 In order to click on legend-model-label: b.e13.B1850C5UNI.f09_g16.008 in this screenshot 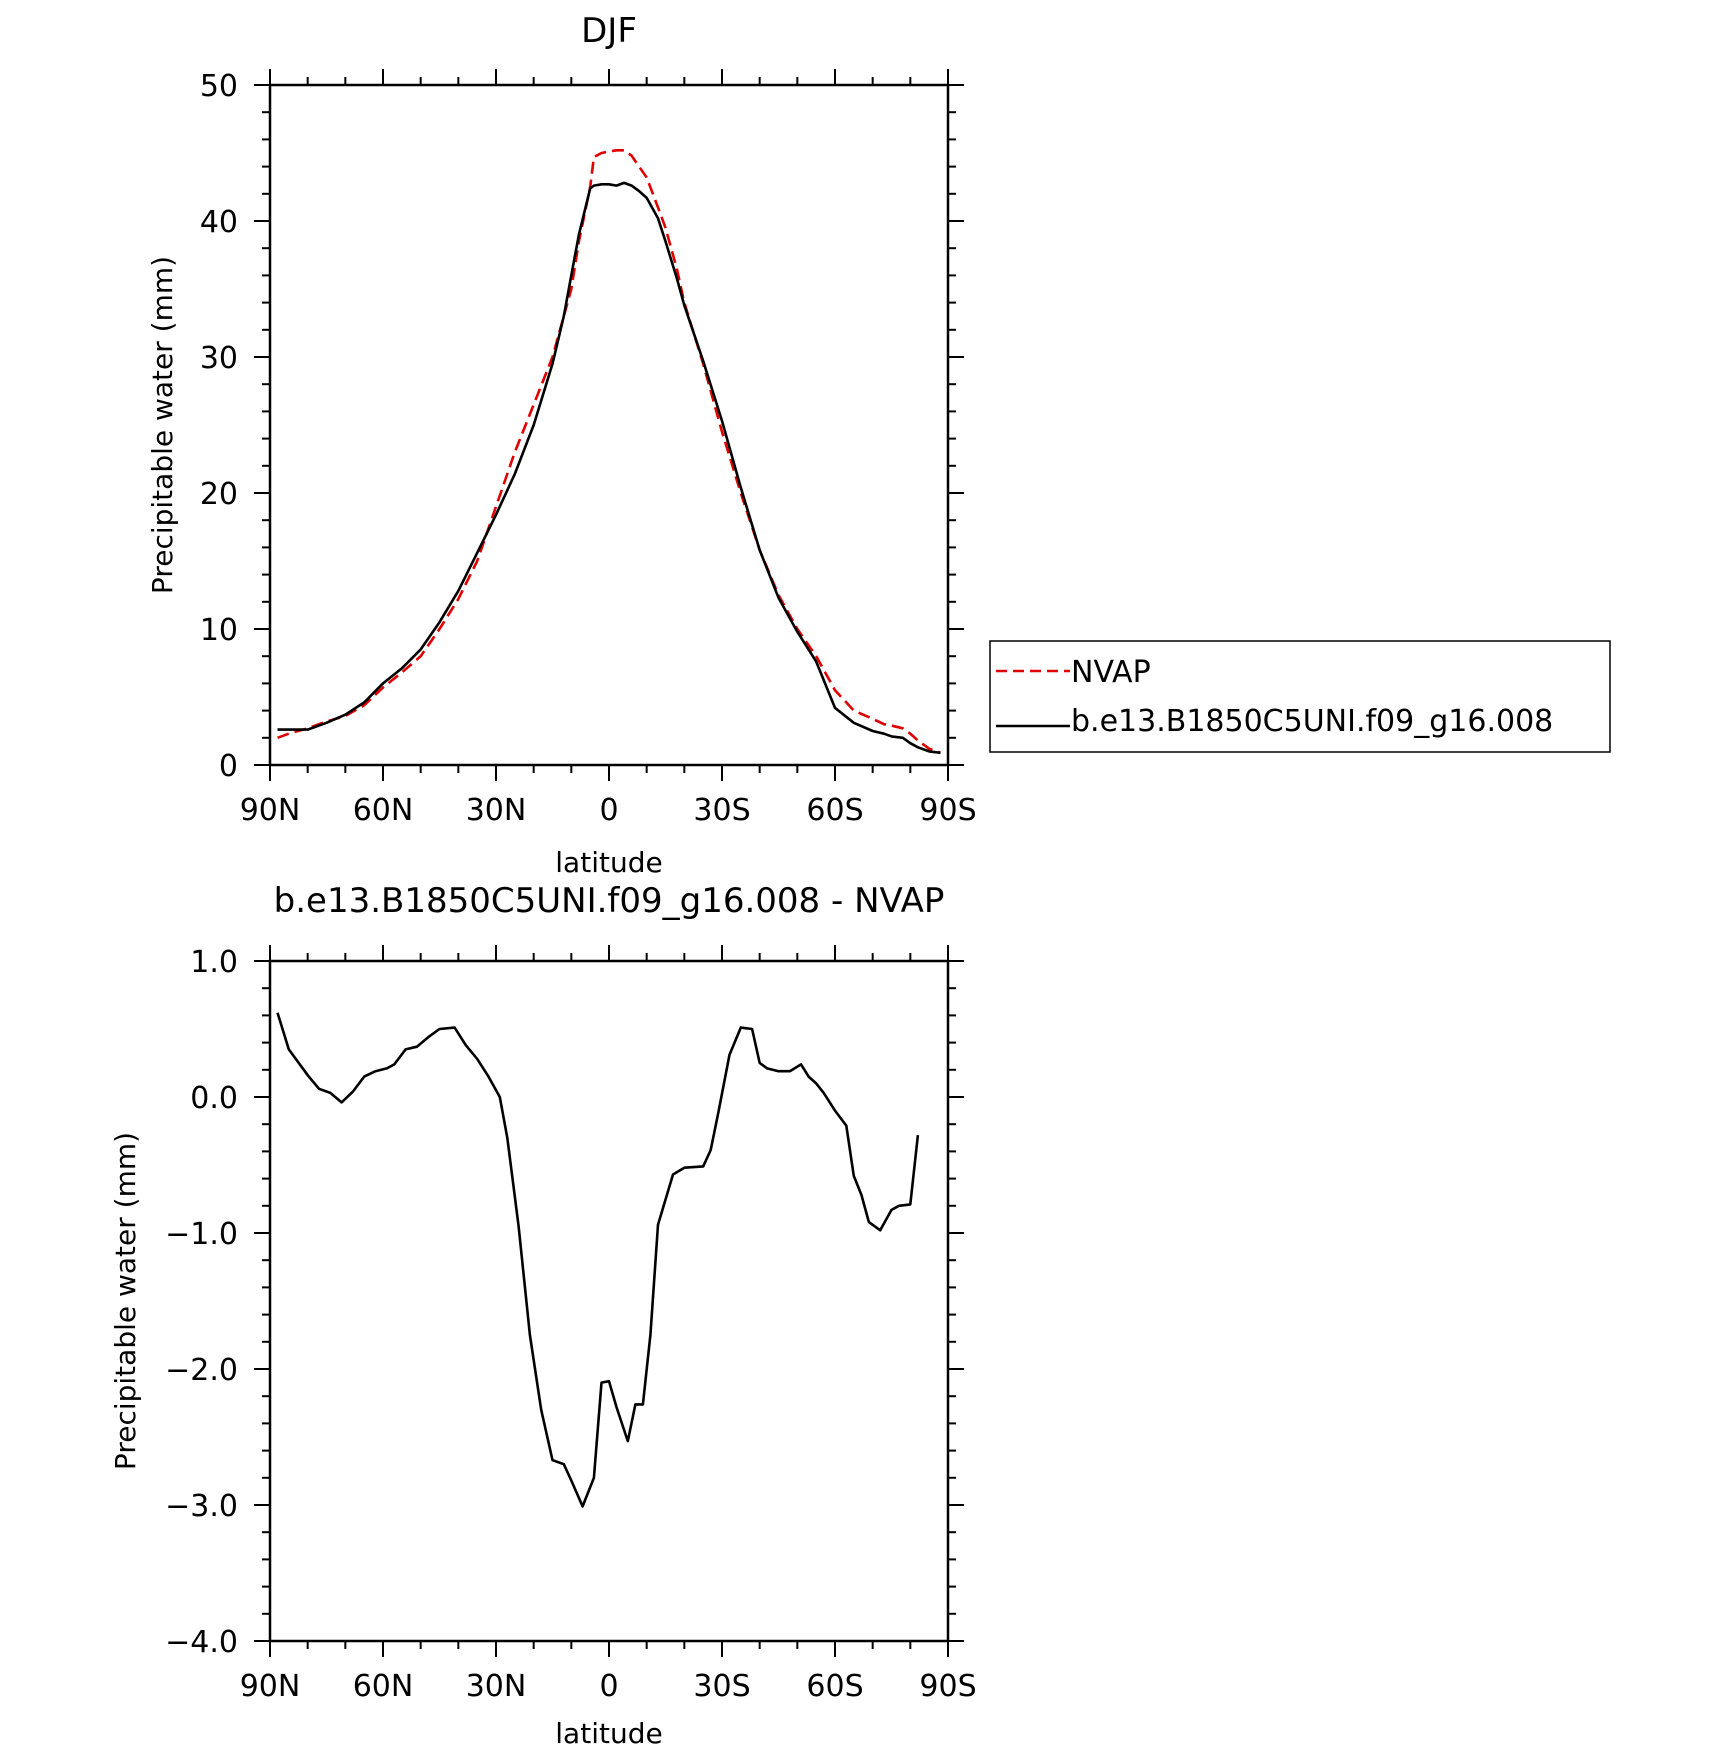, I will do `click(1312, 721)`.